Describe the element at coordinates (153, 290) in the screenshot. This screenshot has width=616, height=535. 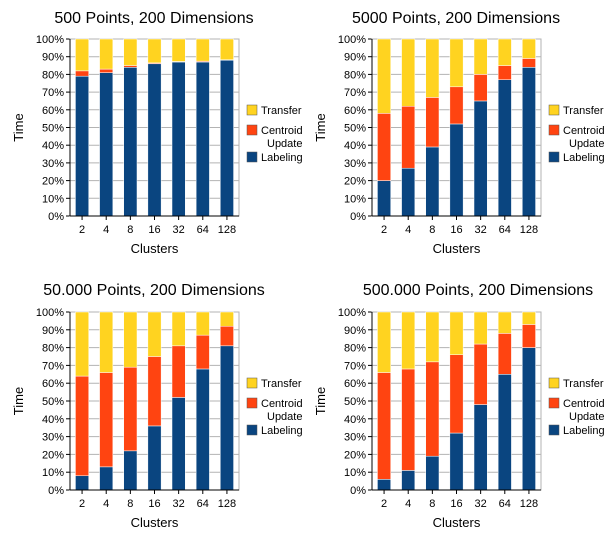
I see `chart-title: 50.000 Points, 200 Dimensions` at that location.